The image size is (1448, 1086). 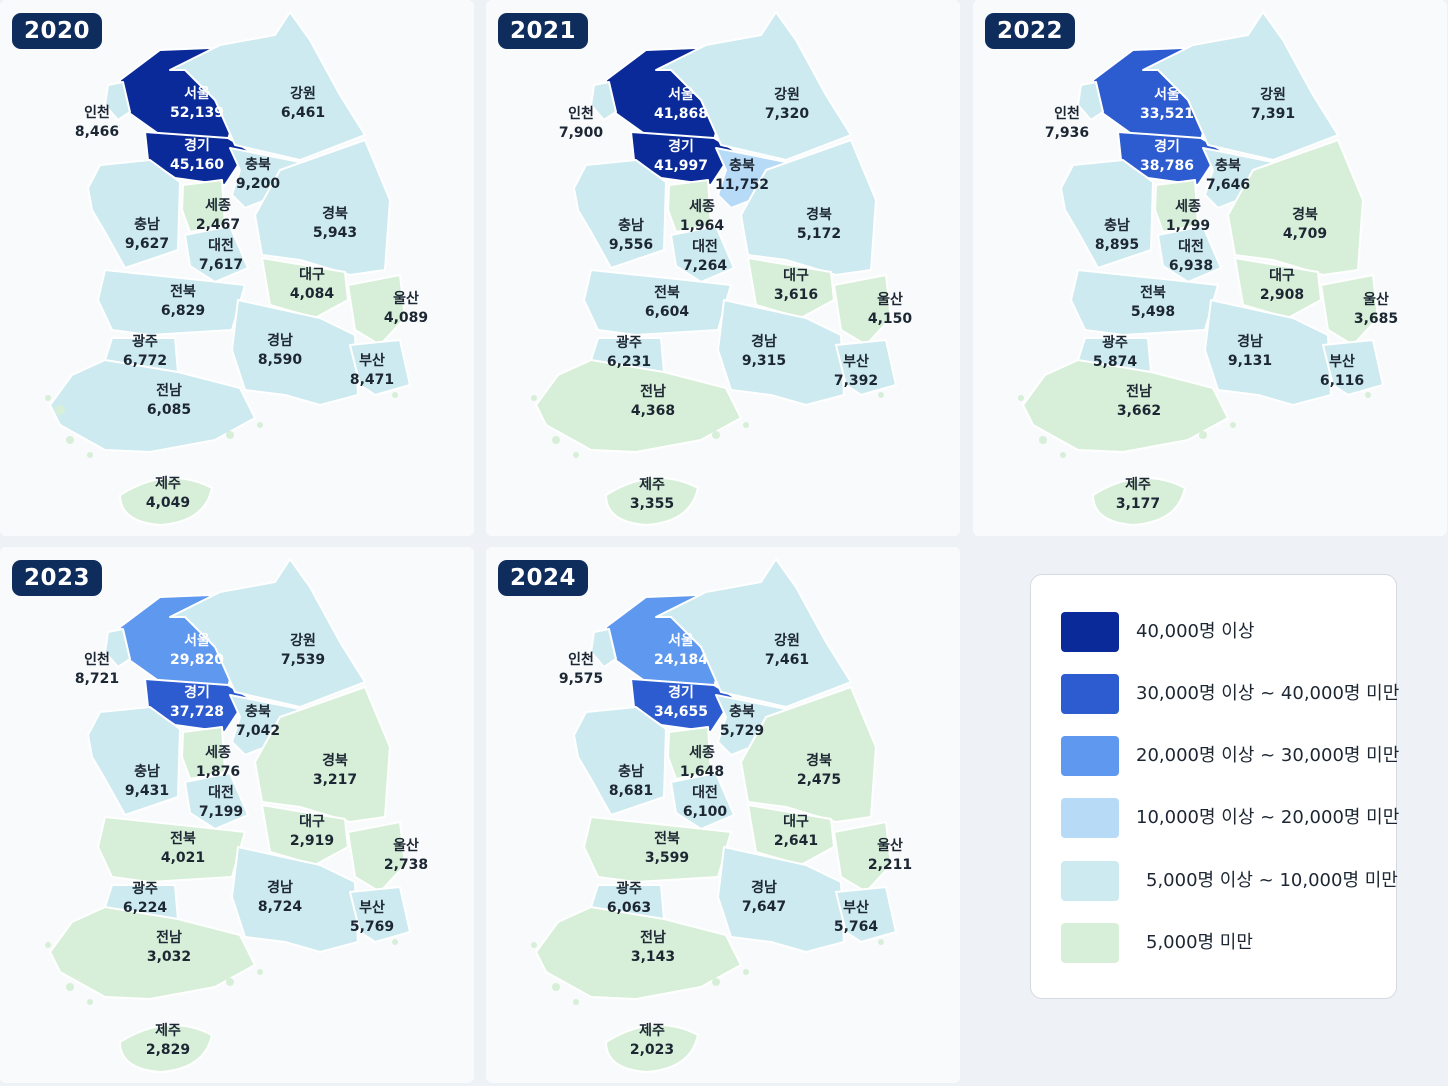 I want to click on region-value: 7,646, so click(x=1228, y=185).